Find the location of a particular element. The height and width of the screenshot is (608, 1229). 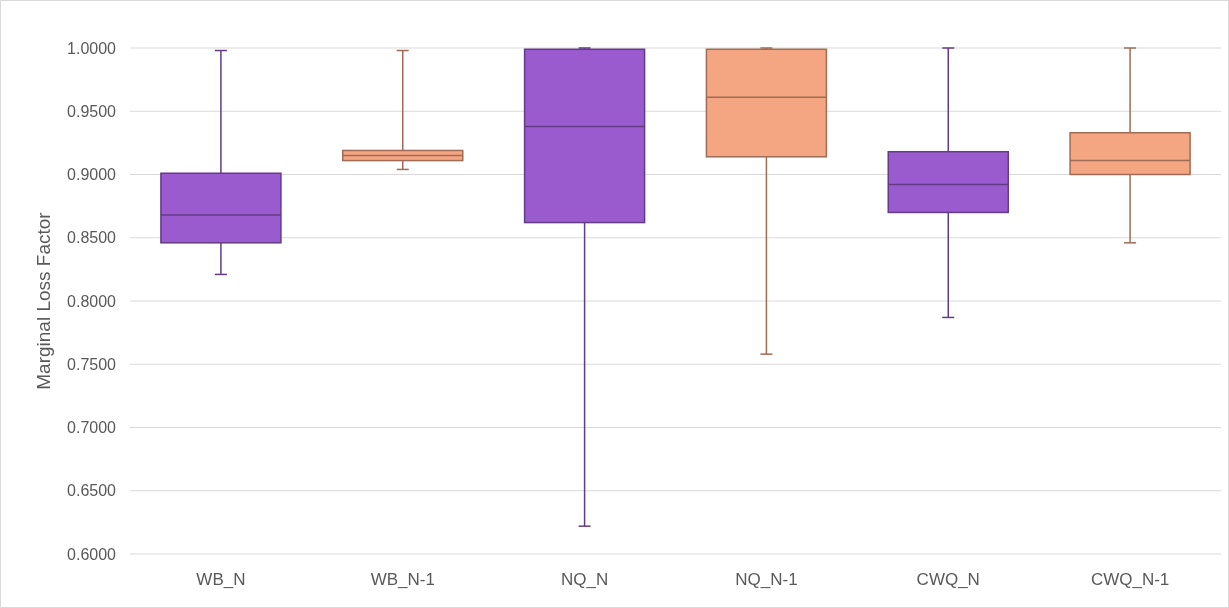

y-tick-label: 0.7500 is located at coordinates (92, 364).